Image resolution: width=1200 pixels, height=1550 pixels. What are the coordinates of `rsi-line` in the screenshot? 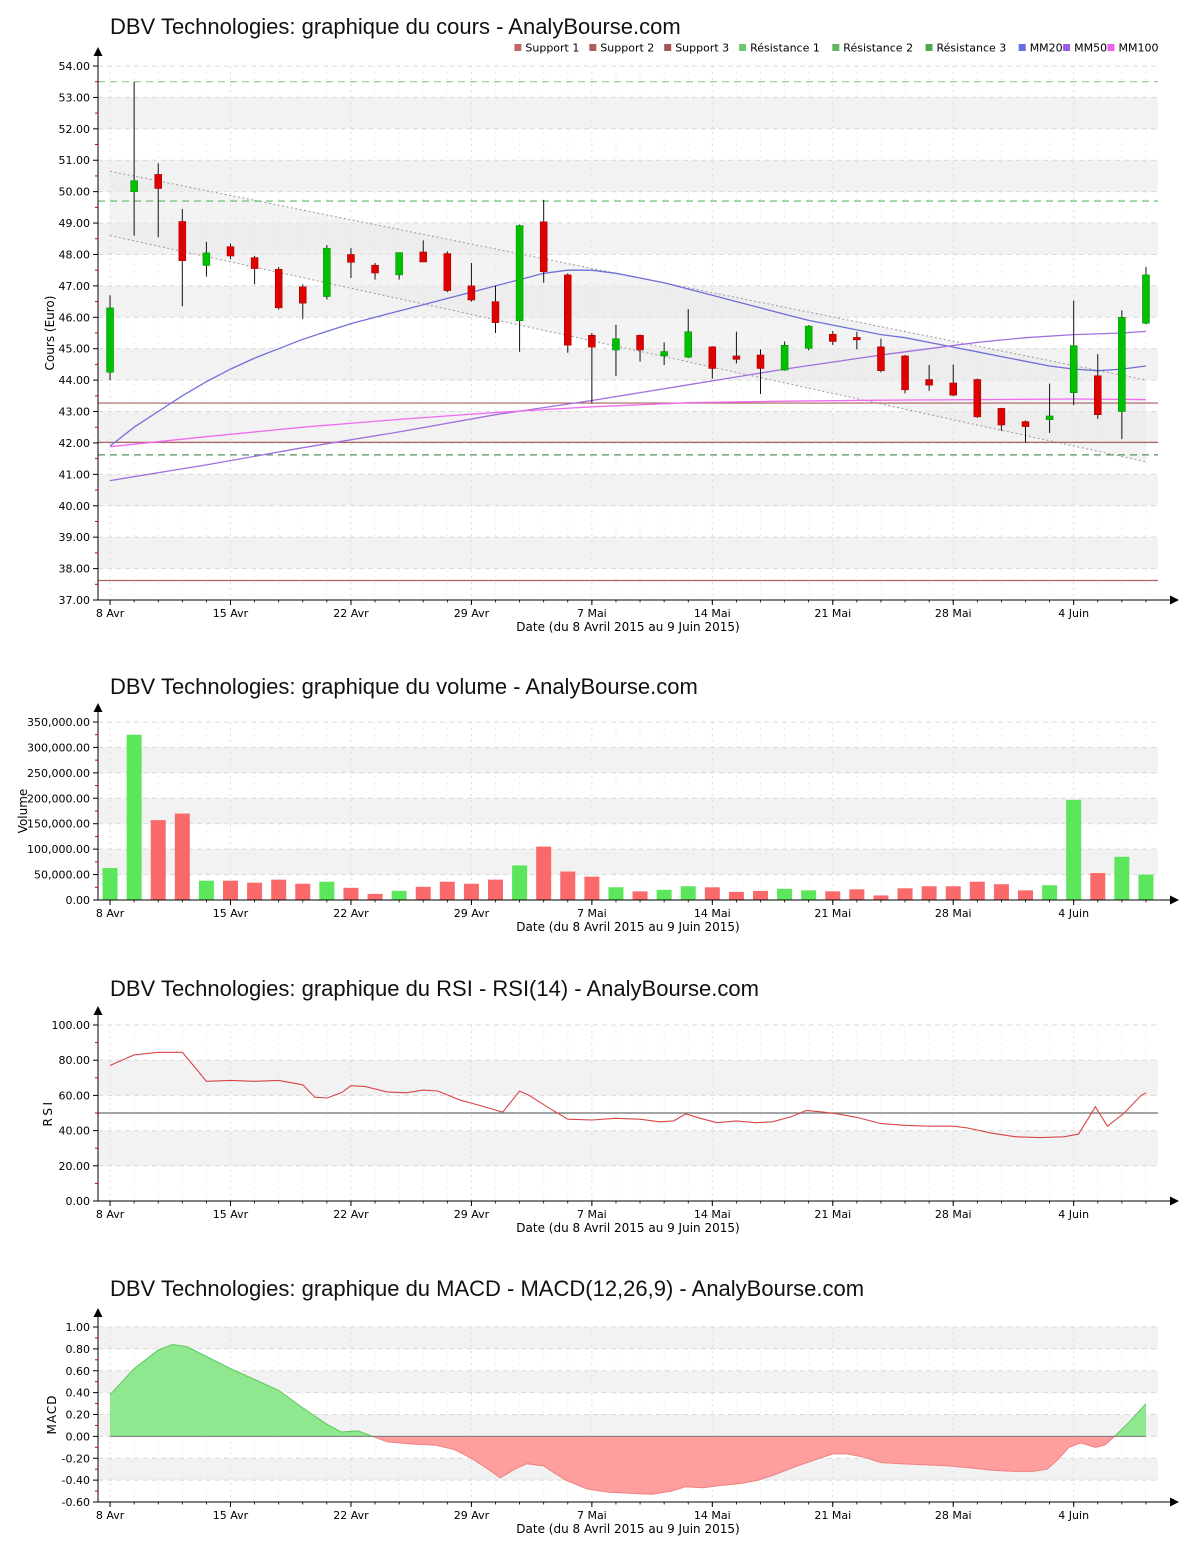 It's located at (628, 1095).